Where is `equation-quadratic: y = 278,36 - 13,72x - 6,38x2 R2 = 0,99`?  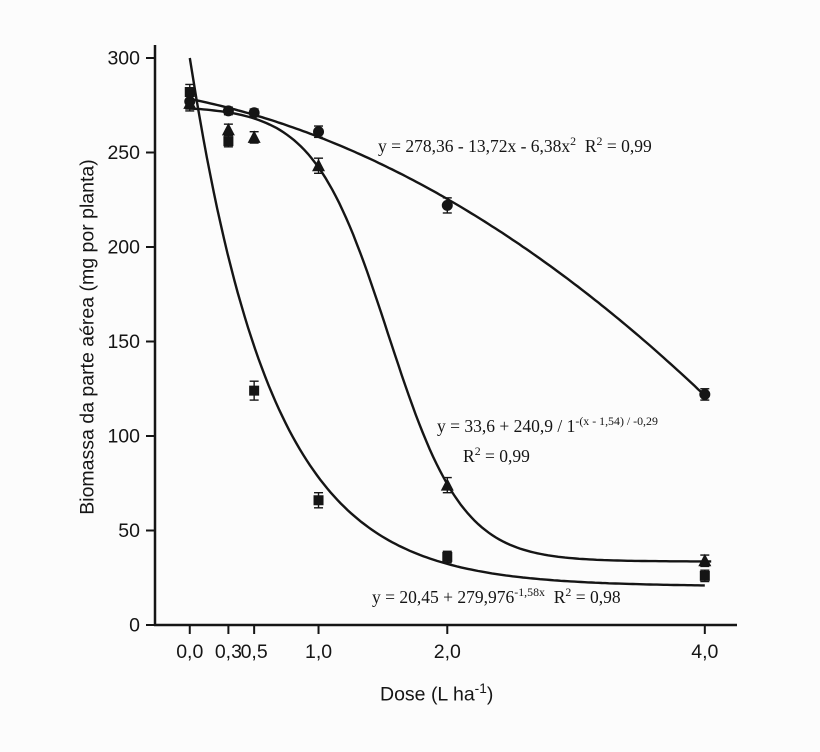
equation-quadratic: y = 278,36 - 13,72x - 6,38x2 R2 = 0,99 is located at coordinates (515, 145).